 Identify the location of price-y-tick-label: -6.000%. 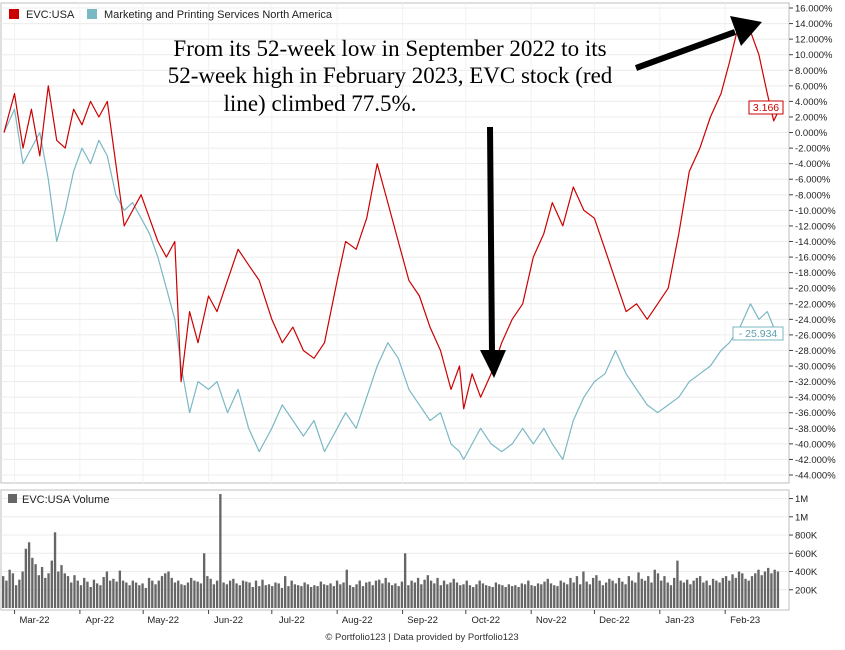
(813, 180).